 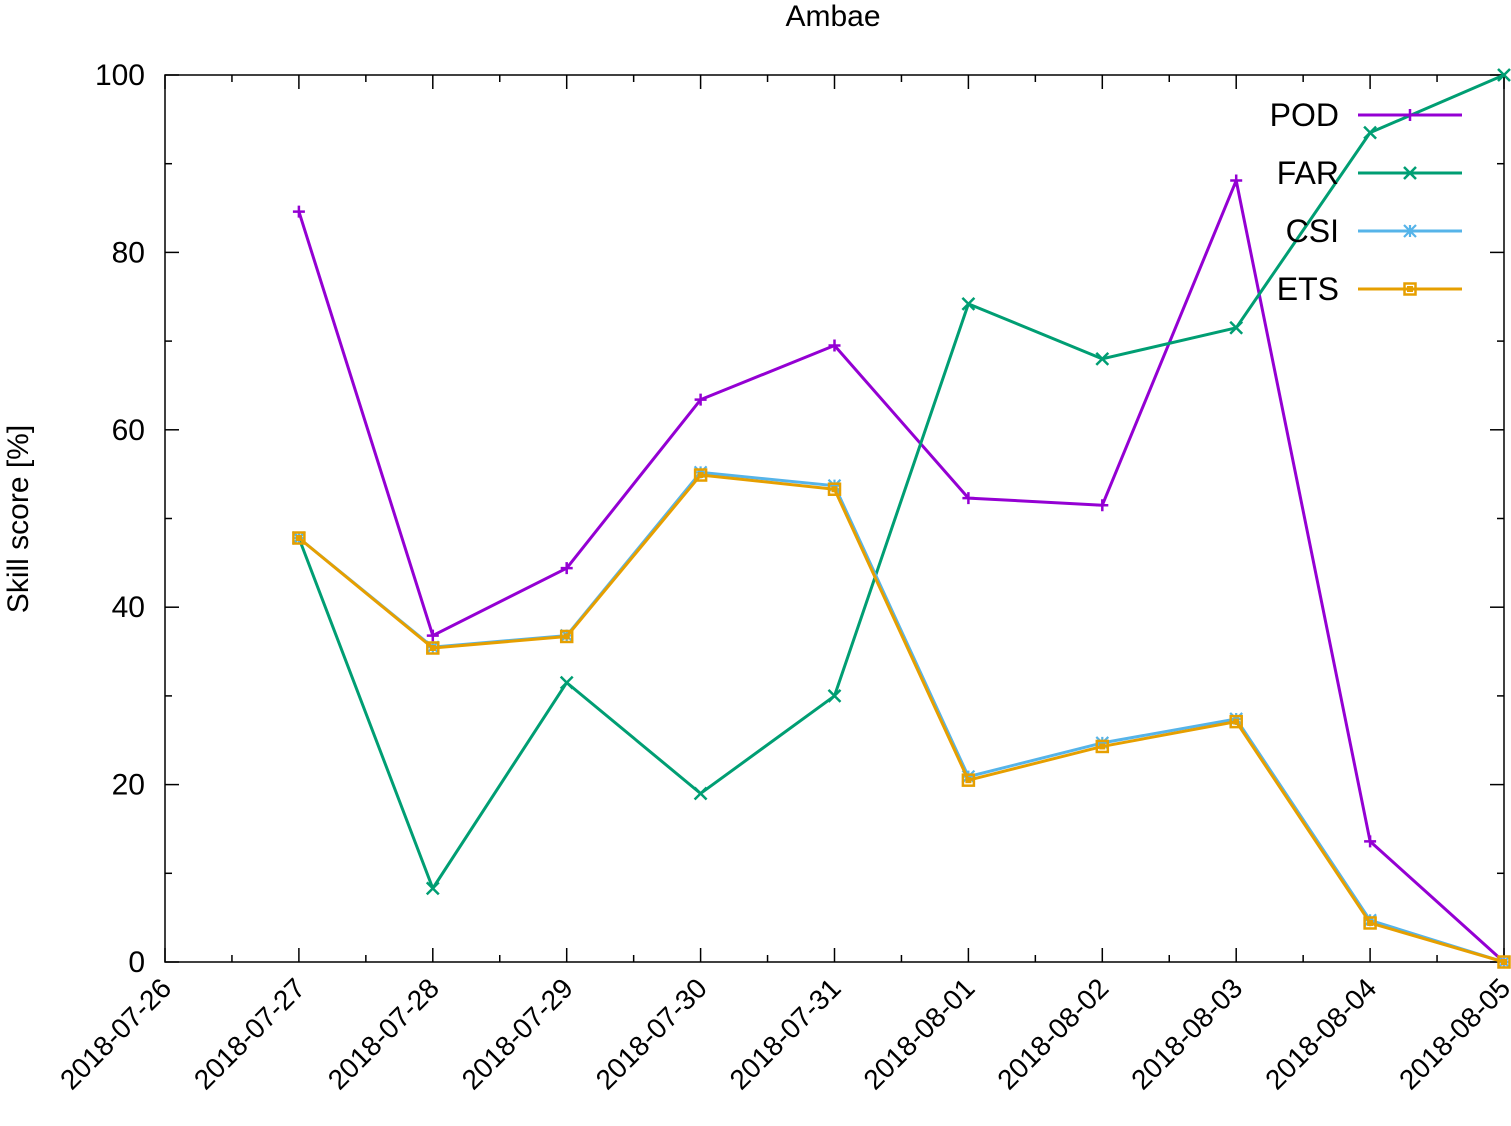 I want to click on y-axis-label: Skill score [%], so click(x=18, y=519).